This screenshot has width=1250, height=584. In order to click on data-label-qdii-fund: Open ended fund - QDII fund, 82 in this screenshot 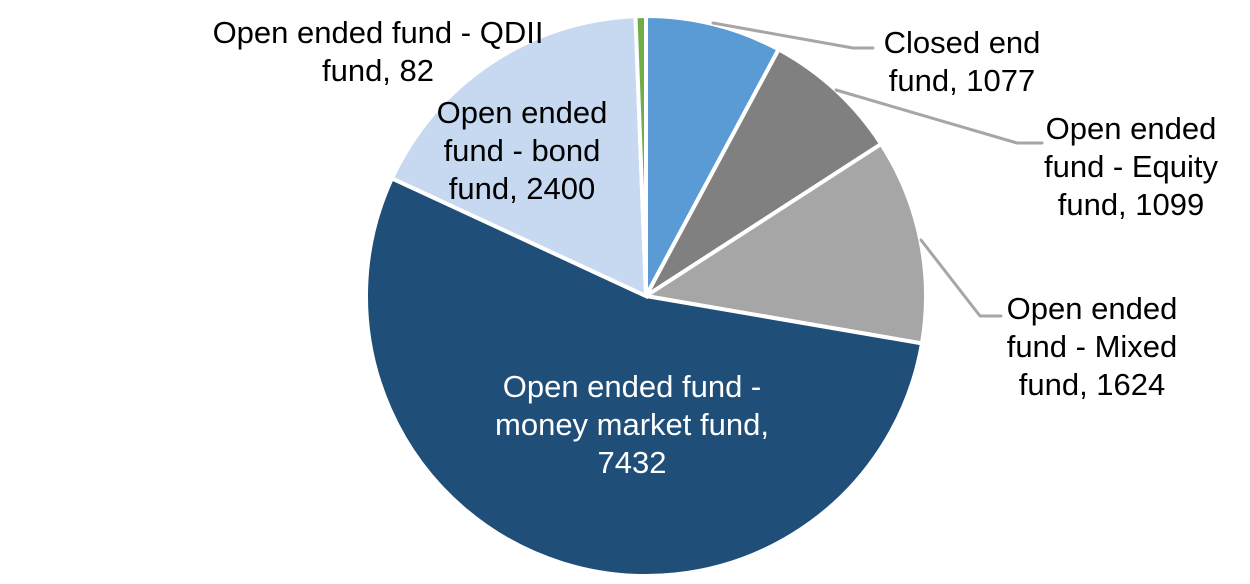, I will do `click(378, 52)`.